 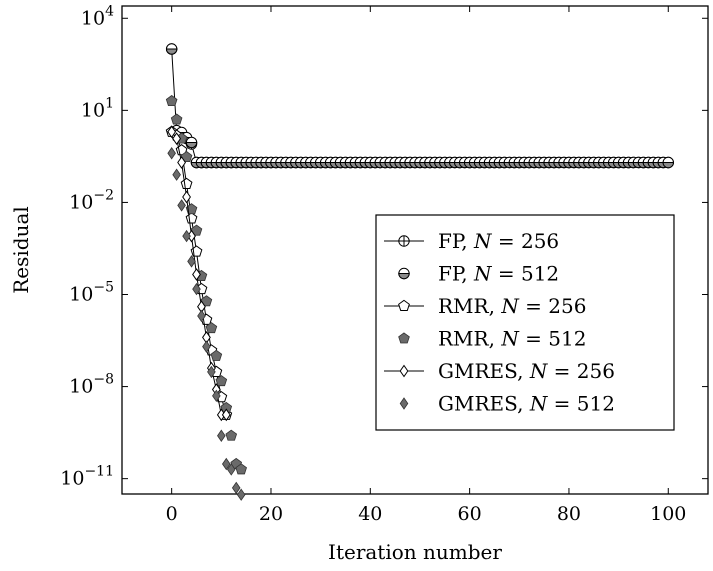 I want to click on x-tick-label: 100, so click(x=668, y=514).